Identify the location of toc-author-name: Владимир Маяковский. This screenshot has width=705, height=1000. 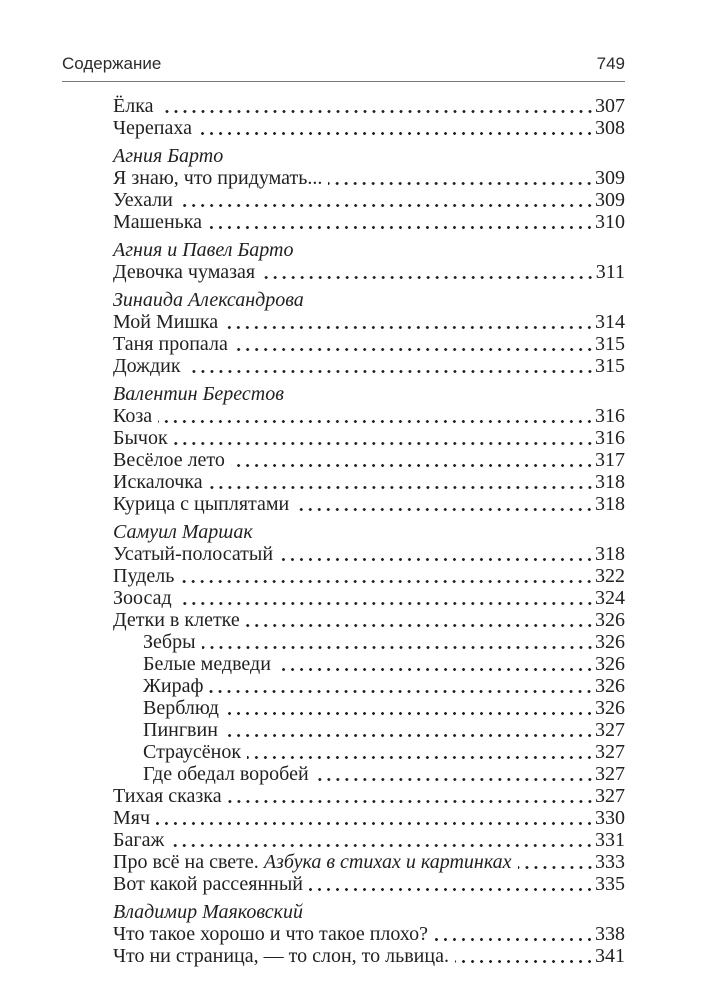
(208, 912).